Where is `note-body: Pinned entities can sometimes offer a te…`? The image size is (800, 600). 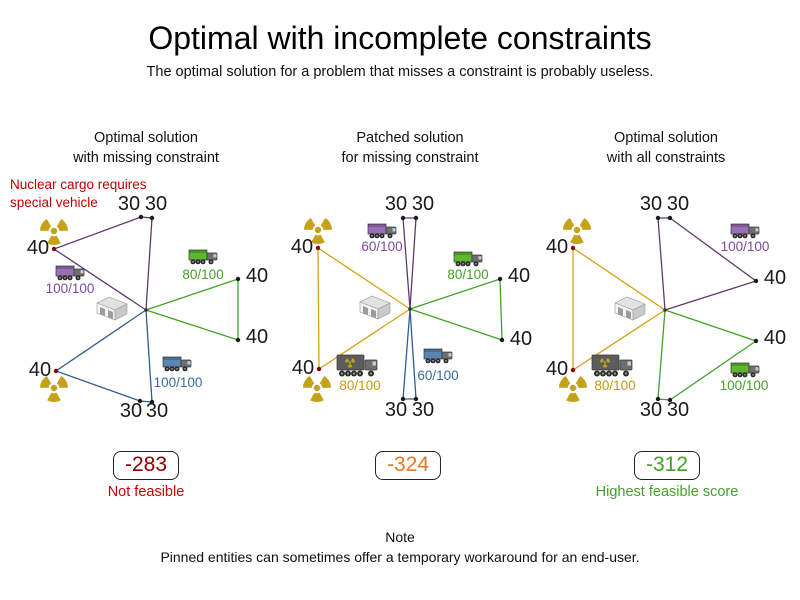 note-body: Pinned entities can sometimes offer a te… is located at coordinates (400, 557).